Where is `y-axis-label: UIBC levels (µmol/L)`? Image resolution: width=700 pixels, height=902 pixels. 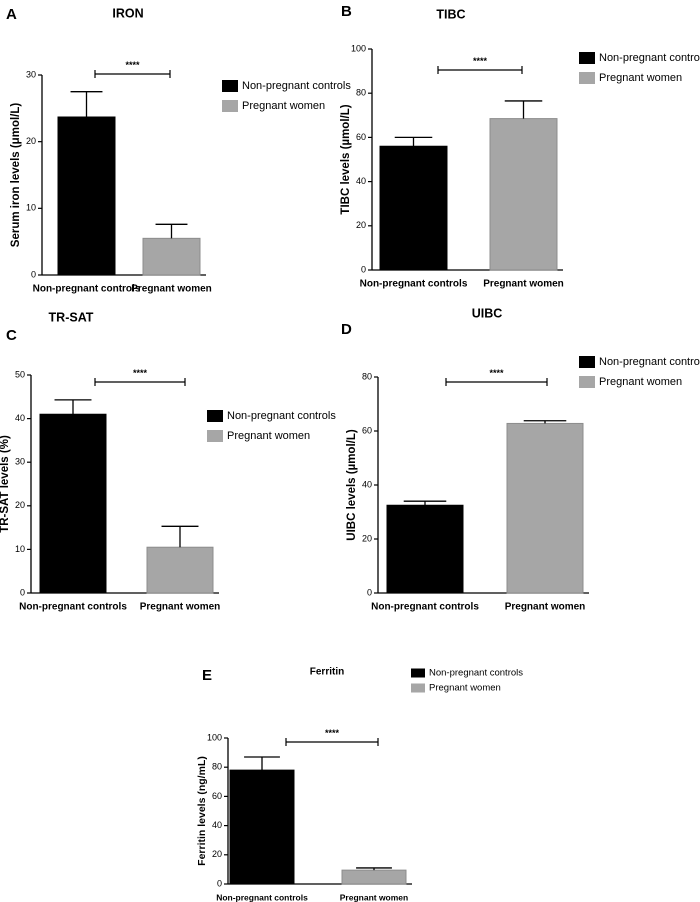
y-axis-label: UIBC levels (µmol/L) is located at coordinates (352, 485).